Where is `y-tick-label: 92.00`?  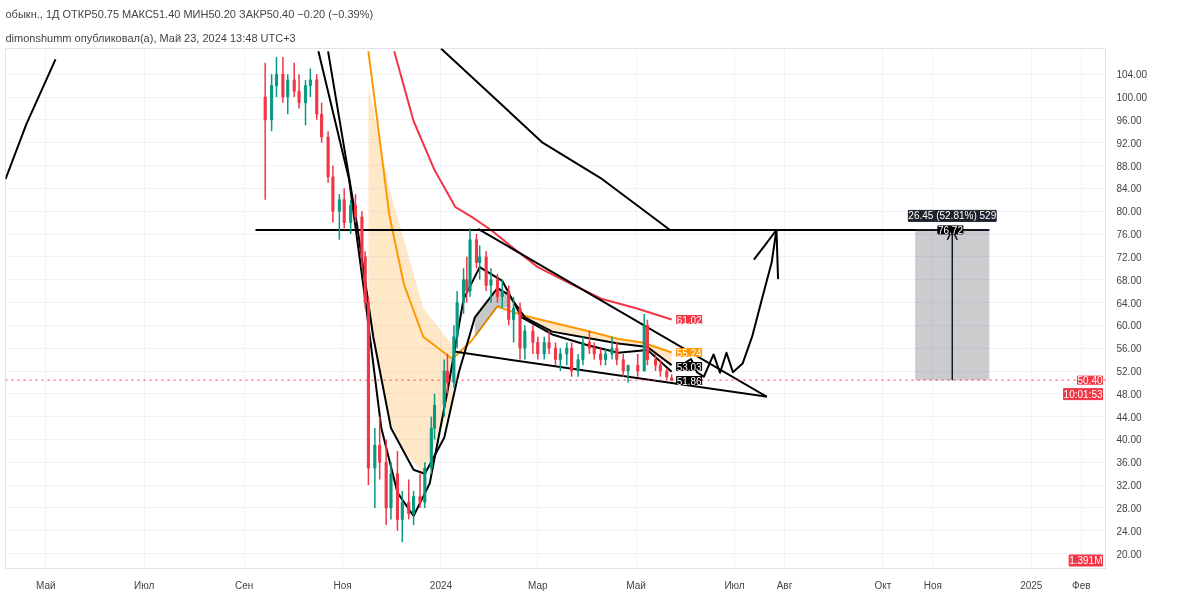 y-tick-label: 92.00 is located at coordinates (1129, 143).